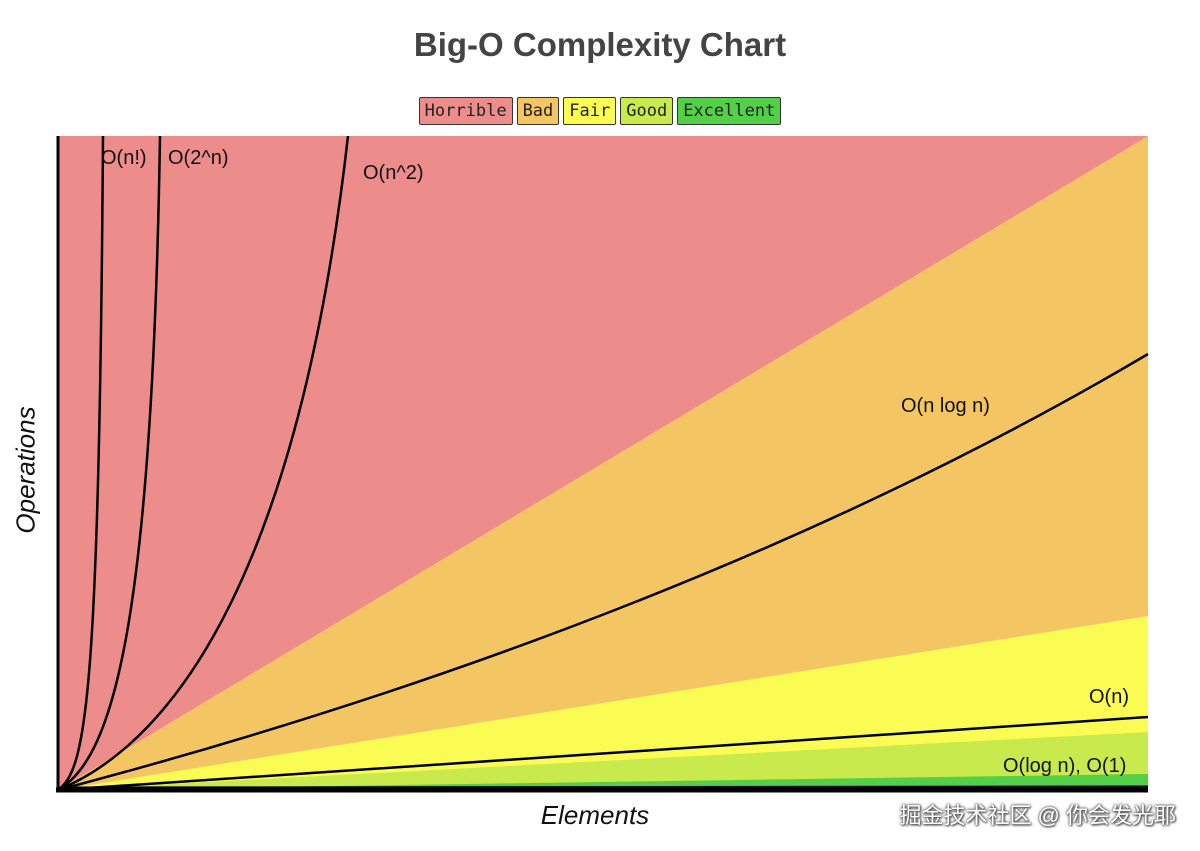 This screenshot has width=1200, height=851. Describe the element at coordinates (81, 463) in the screenshot. I see `curve-factorial` at that location.